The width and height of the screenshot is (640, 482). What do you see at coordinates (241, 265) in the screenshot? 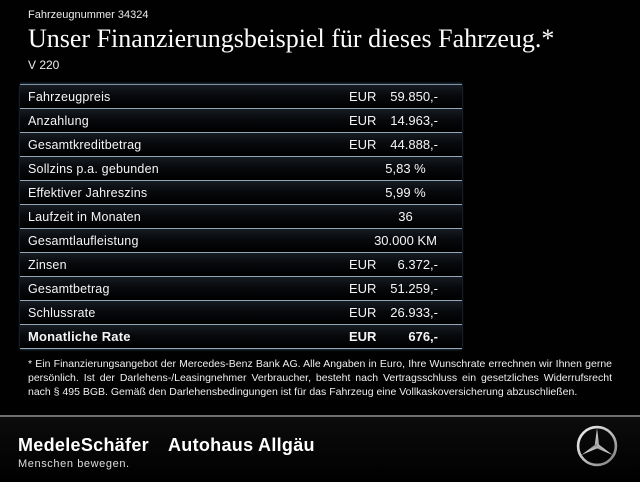
I see `table-row: Zinsen EUR 6.372,-` at bounding box center [241, 265].